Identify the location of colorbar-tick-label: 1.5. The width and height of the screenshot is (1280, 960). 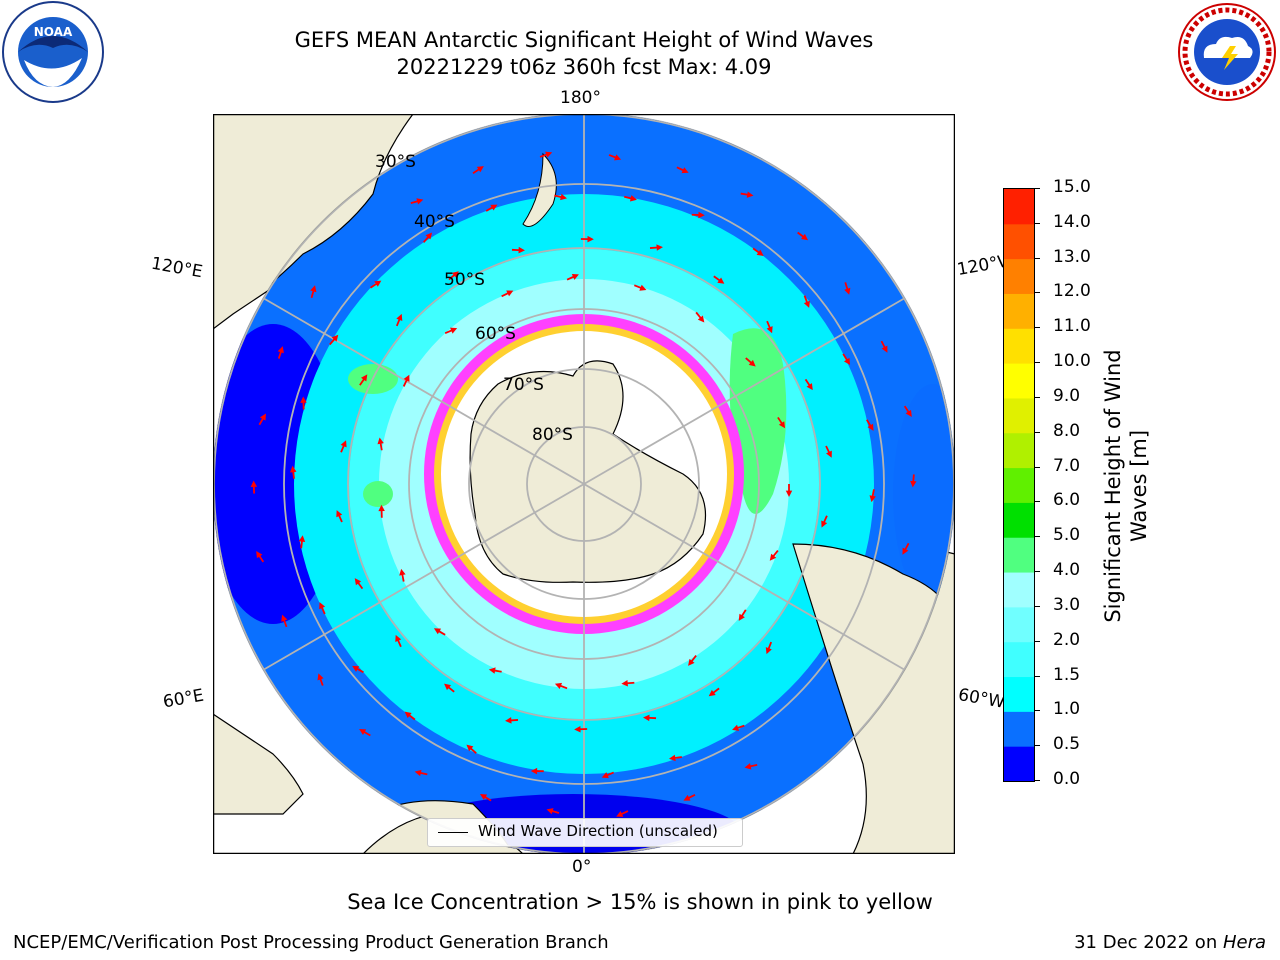
(1067, 674).